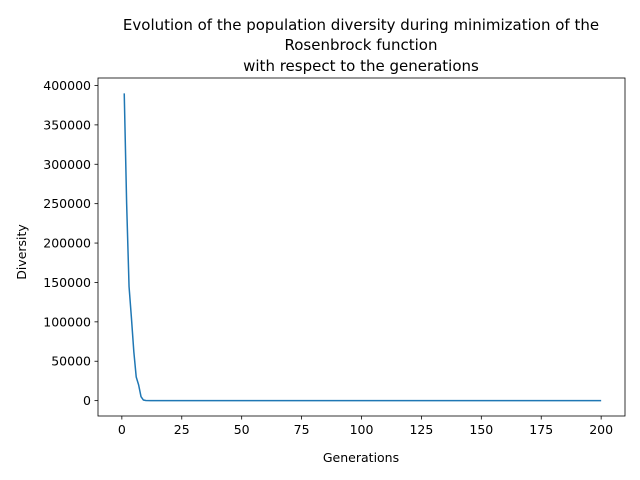  What do you see at coordinates (182, 429) in the screenshot?
I see `x-tick-label-25: 25` at bounding box center [182, 429].